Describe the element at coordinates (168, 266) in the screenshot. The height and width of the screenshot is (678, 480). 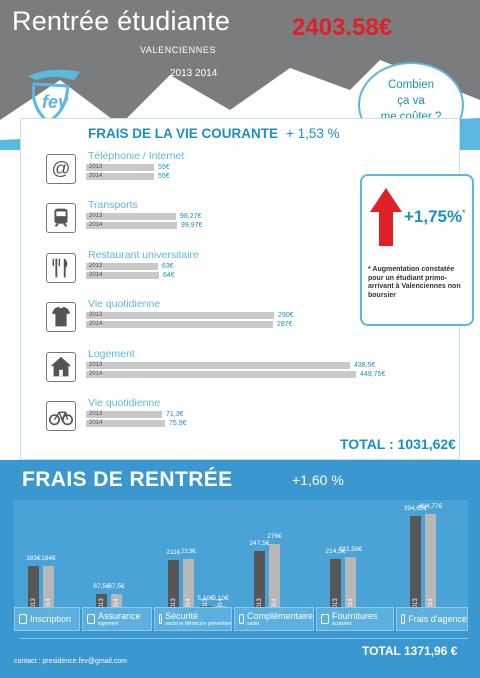
I see `value-2013: 63€` at that location.